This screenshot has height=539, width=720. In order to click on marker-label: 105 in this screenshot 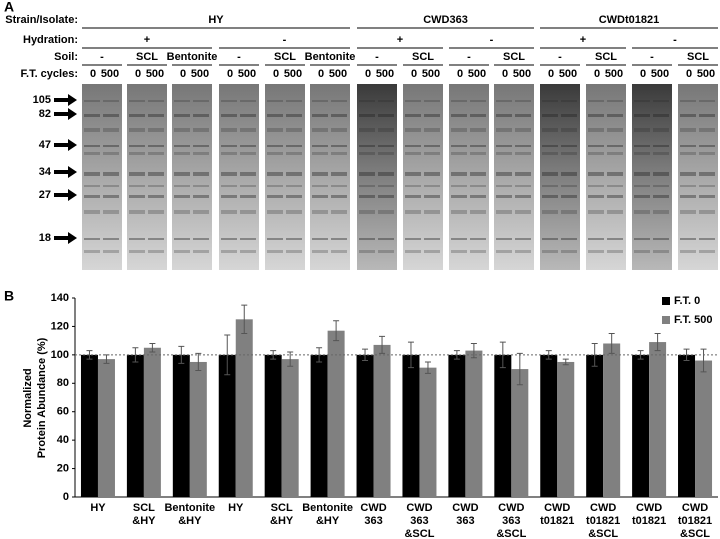, I will do `click(42, 100)`.